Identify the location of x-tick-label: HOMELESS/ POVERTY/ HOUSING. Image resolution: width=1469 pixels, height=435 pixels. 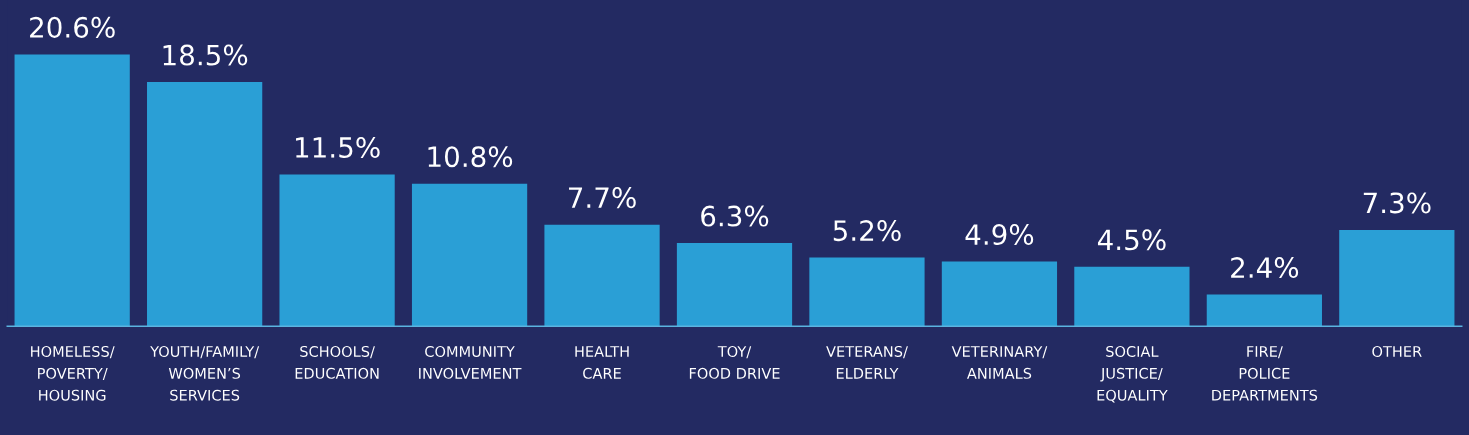
(73, 373).